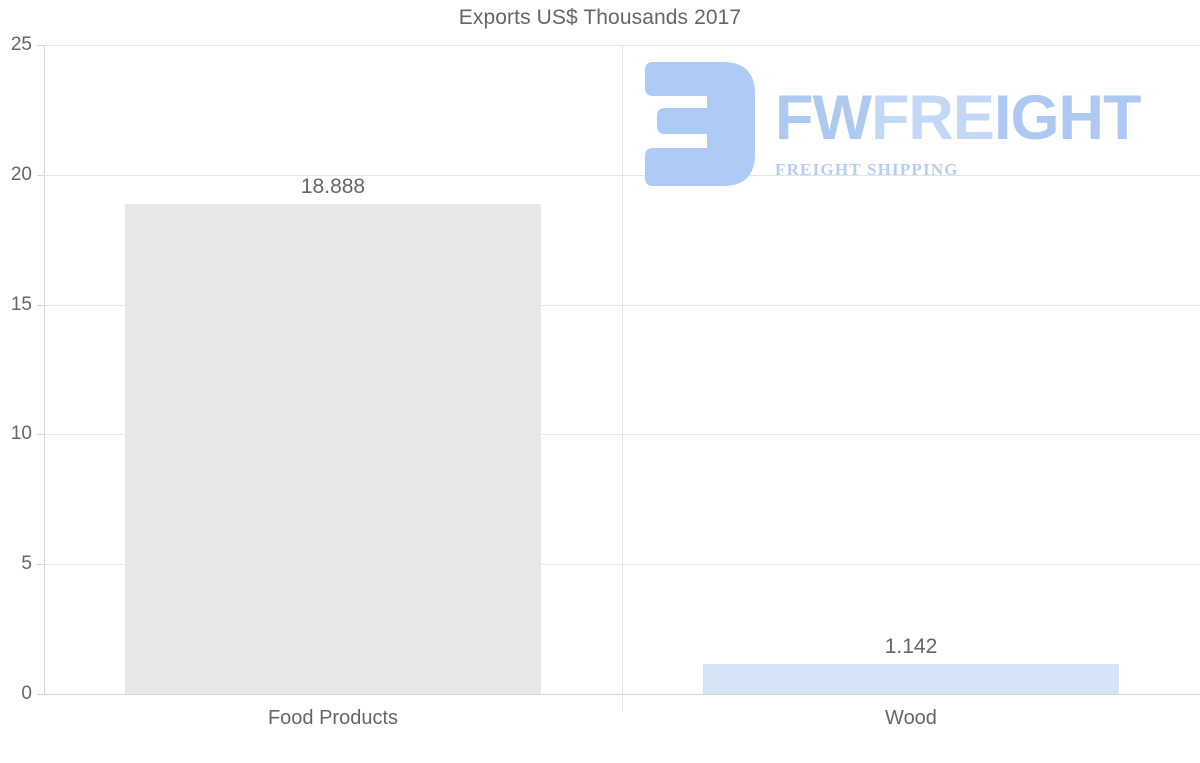 The height and width of the screenshot is (763, 1200). I want to click on chart-title: Exports US$ Thousands 2017, so click(600, 17).